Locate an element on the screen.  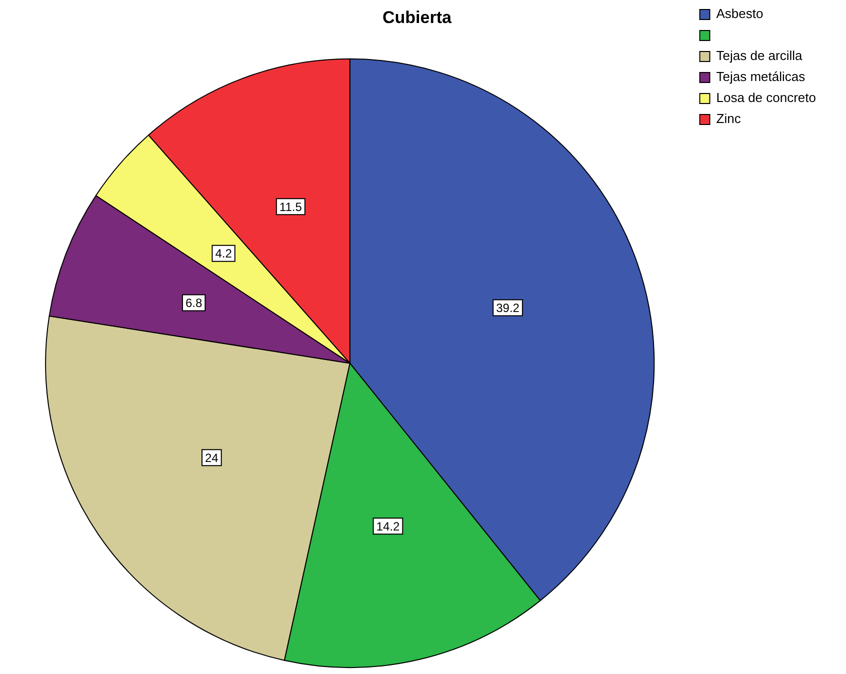
data-label: 24 is located at coordinates (211, 457).